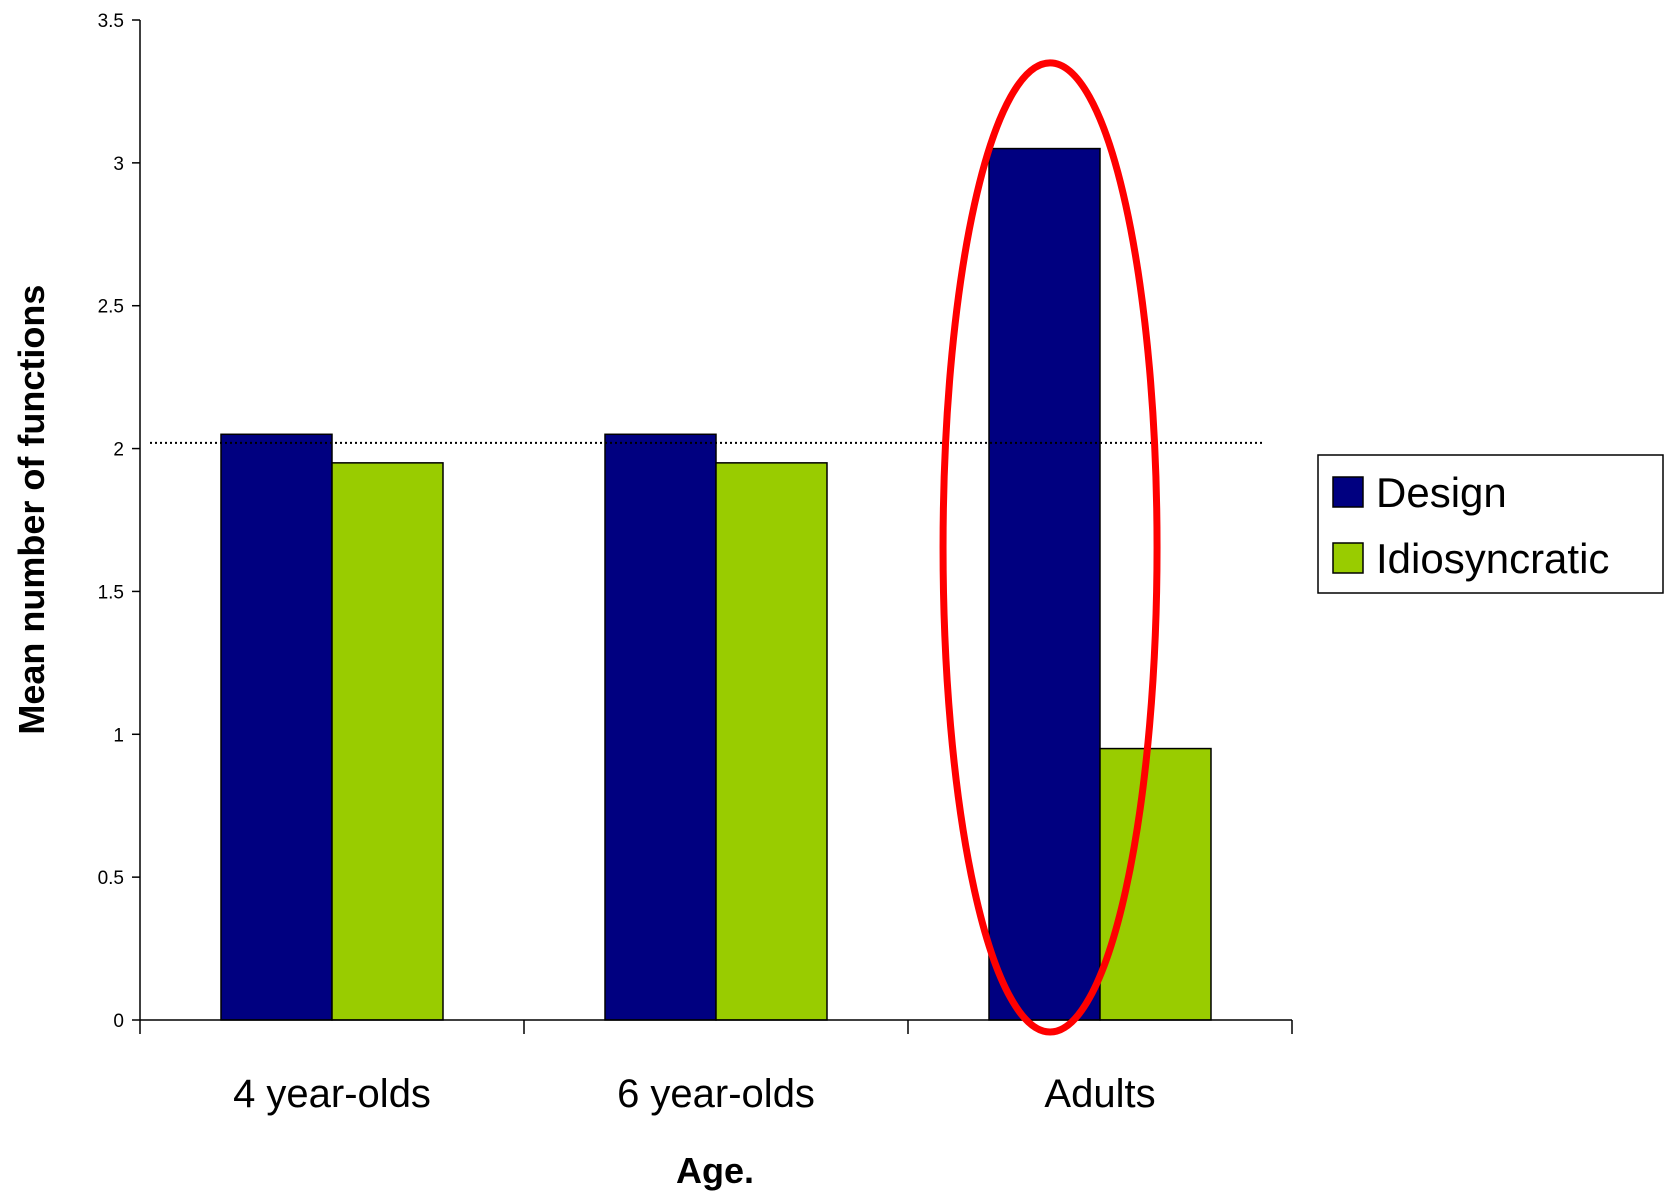 The width and height of the screenshot is (1666, 1192). Describe the element at coordinates (716, 1067) in the screenshot. I see `x-axis: 4 year-olds 6 year-olds Adults` at that location.